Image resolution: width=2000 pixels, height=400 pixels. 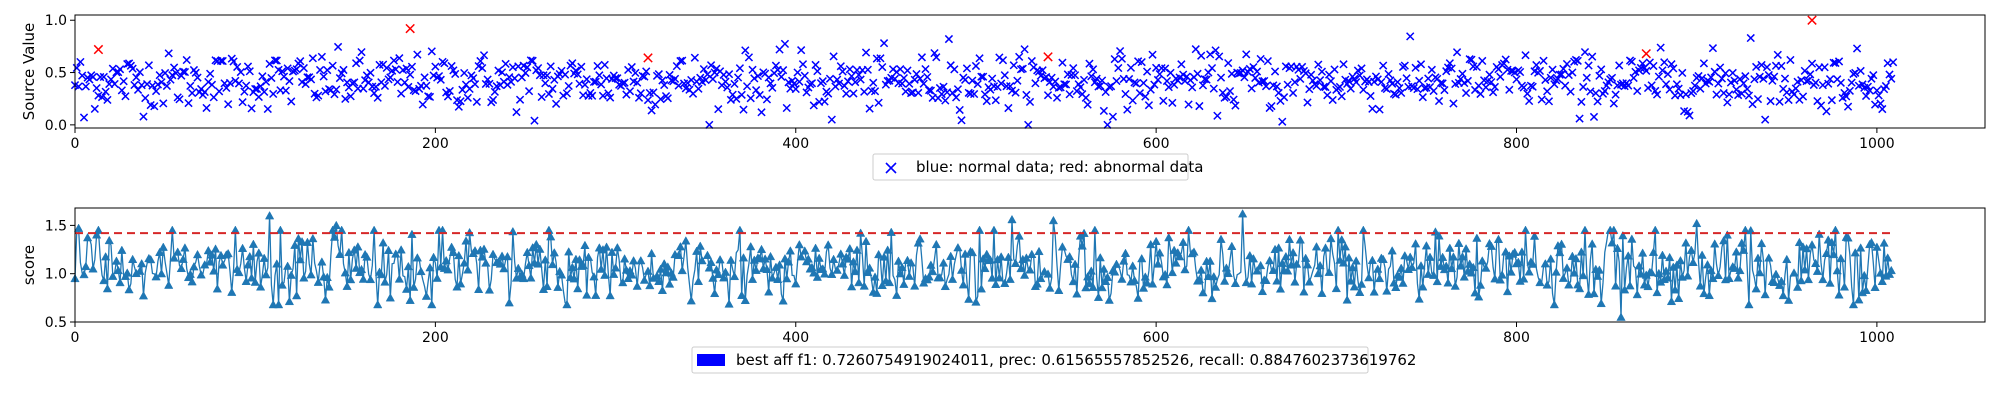 What do you see at coordinates (1516, 144) in the screenshot?
I see `top-xtick-label: 800` at bounding box center [1516, 144].